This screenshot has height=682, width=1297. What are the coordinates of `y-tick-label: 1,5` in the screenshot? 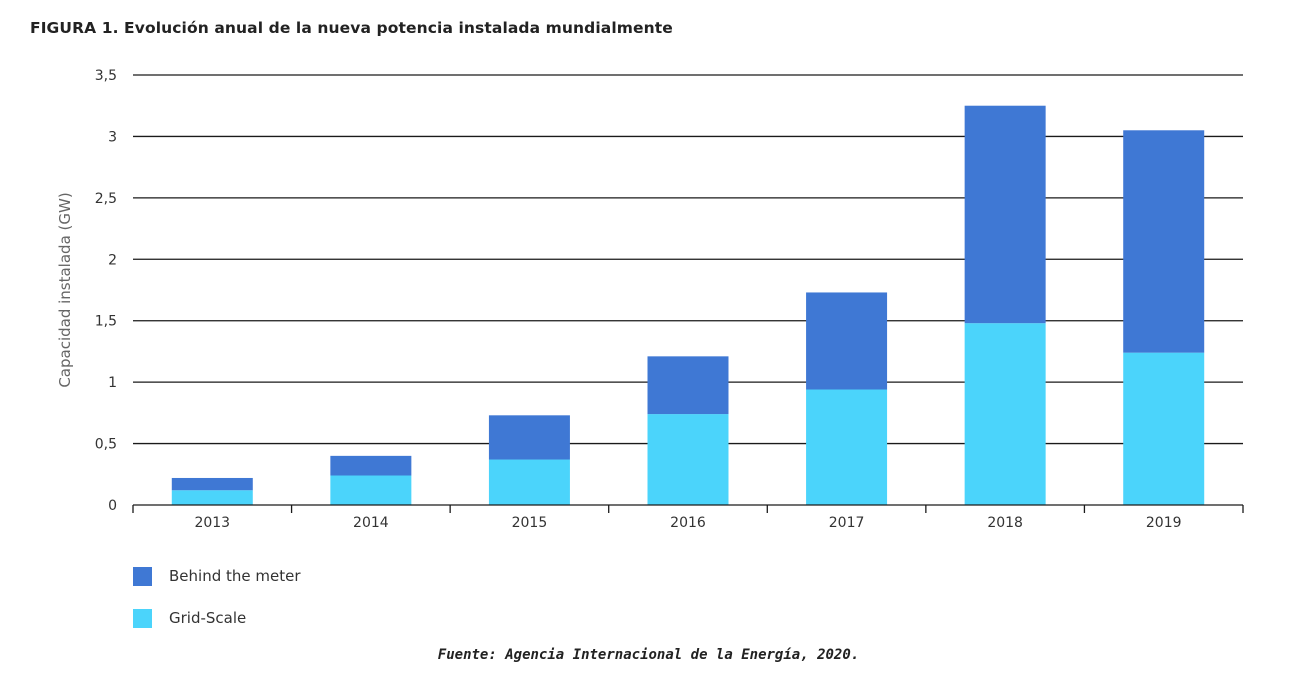 It's located at (106, 322).